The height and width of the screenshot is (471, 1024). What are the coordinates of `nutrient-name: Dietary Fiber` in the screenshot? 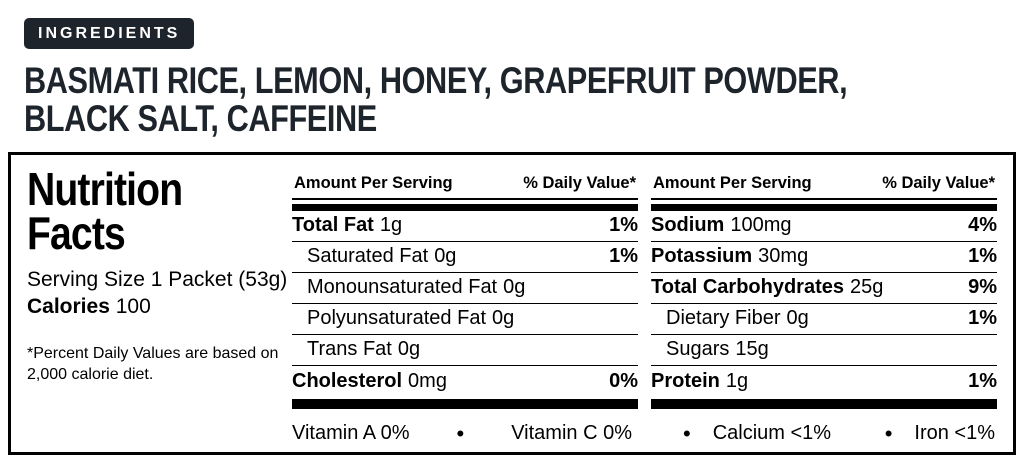 It's located at (723, 318).